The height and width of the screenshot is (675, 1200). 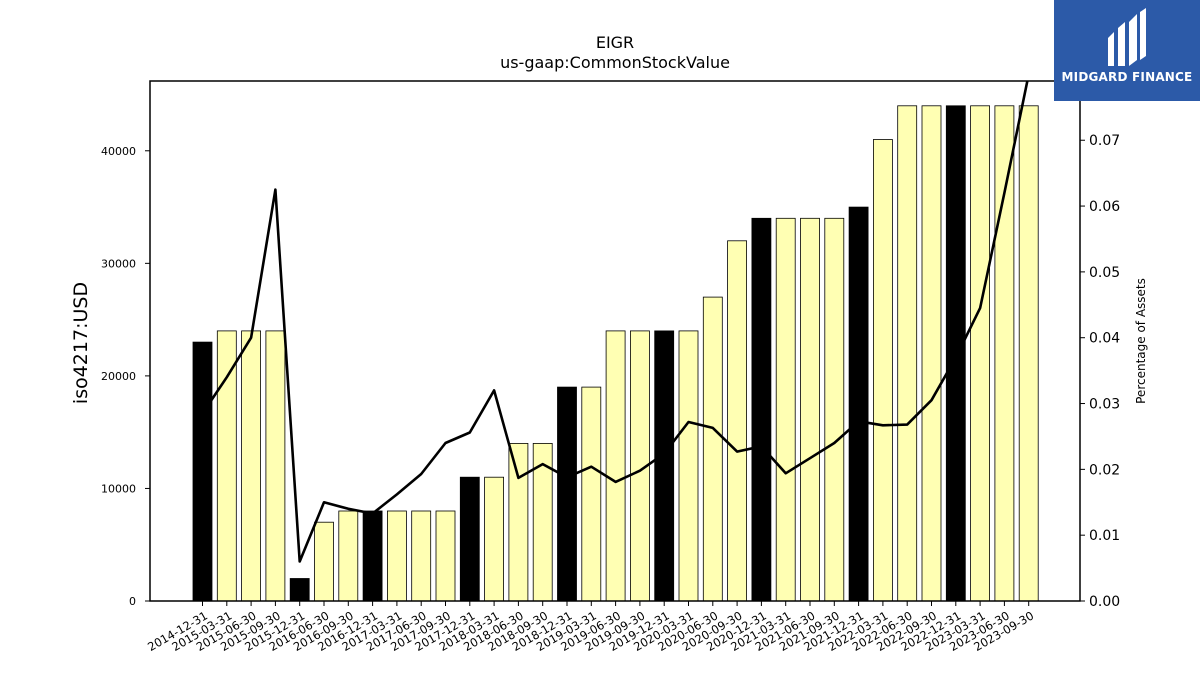 I want to click on y2-axis-label: Percentage of Assets, so click(x=1141, y=341).